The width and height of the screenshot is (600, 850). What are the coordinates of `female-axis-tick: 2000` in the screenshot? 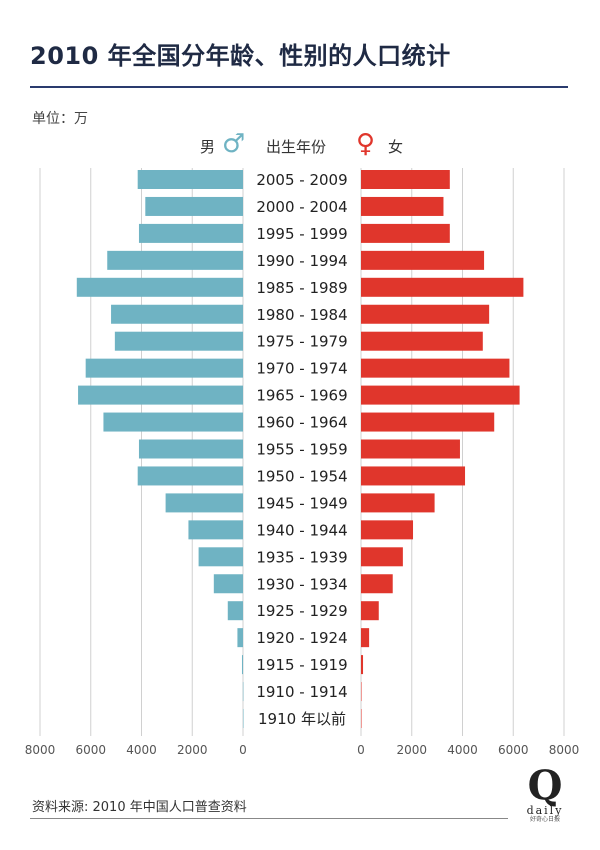 It's located at (411, 750).